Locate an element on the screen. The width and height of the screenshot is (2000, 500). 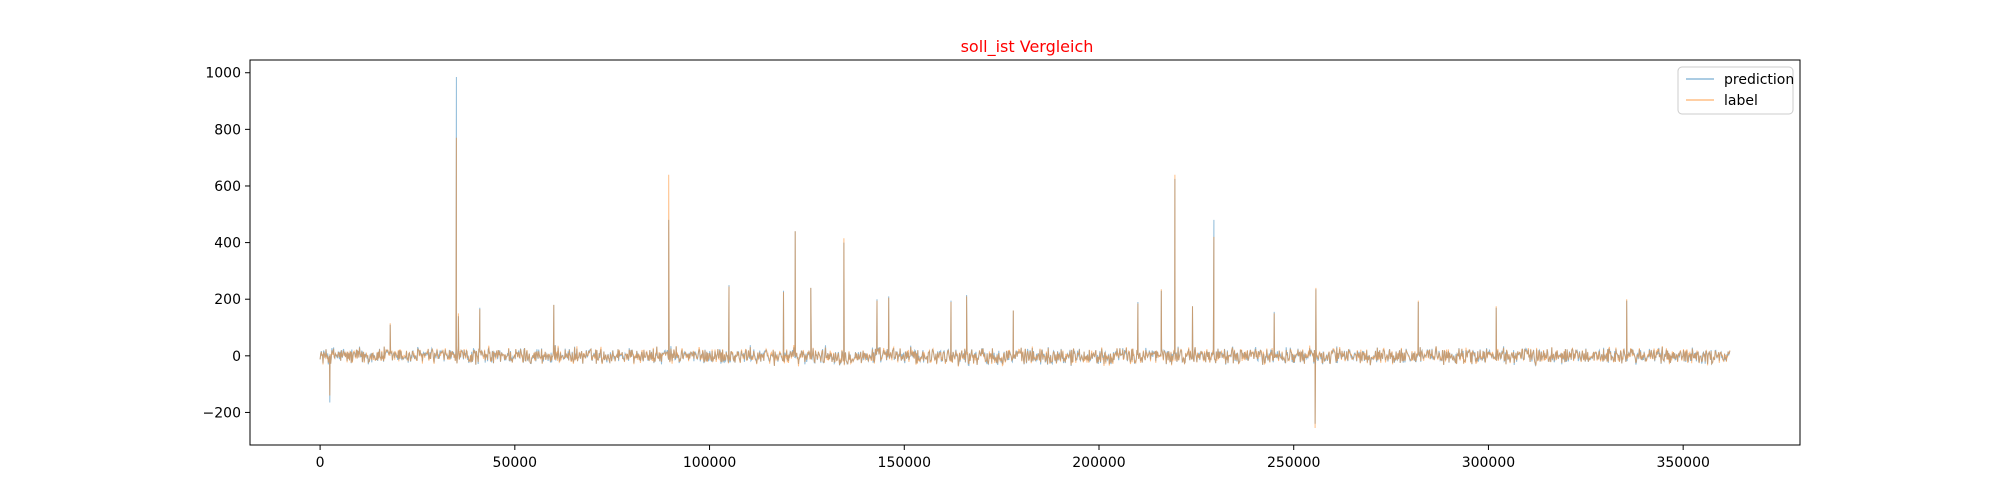
x-tick-label: 150000 is located at coordinates (904, 463).